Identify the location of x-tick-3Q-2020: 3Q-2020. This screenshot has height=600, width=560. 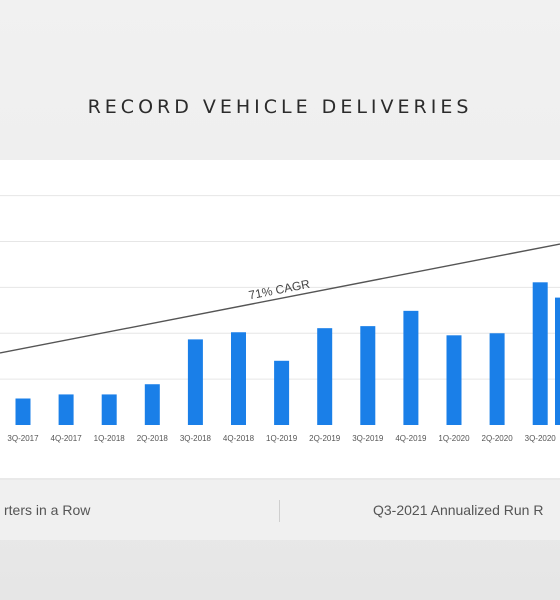
(541, 438).